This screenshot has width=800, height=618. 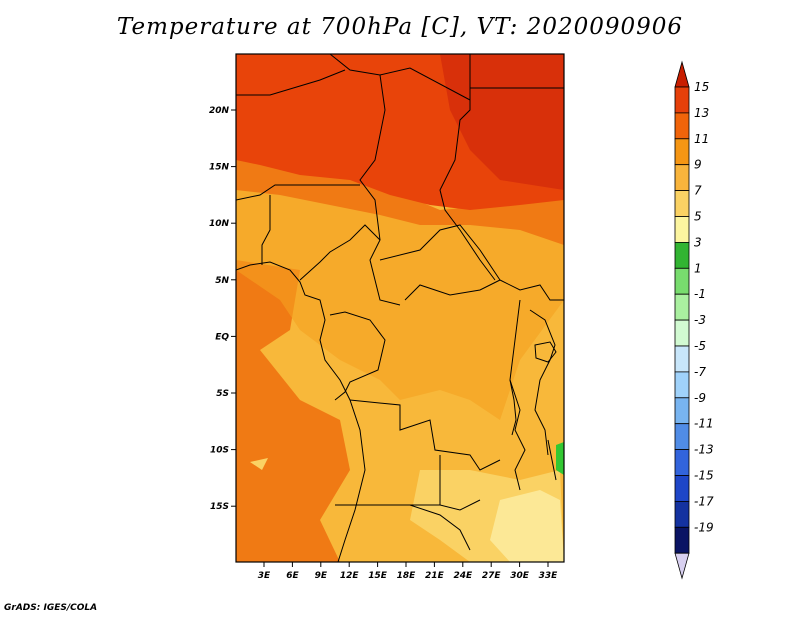 What do you see at coordinates (51, 608) in the screenshot?
I see `credit-label: GrADS: IGES/COLA` at bounding box center [51, 608].